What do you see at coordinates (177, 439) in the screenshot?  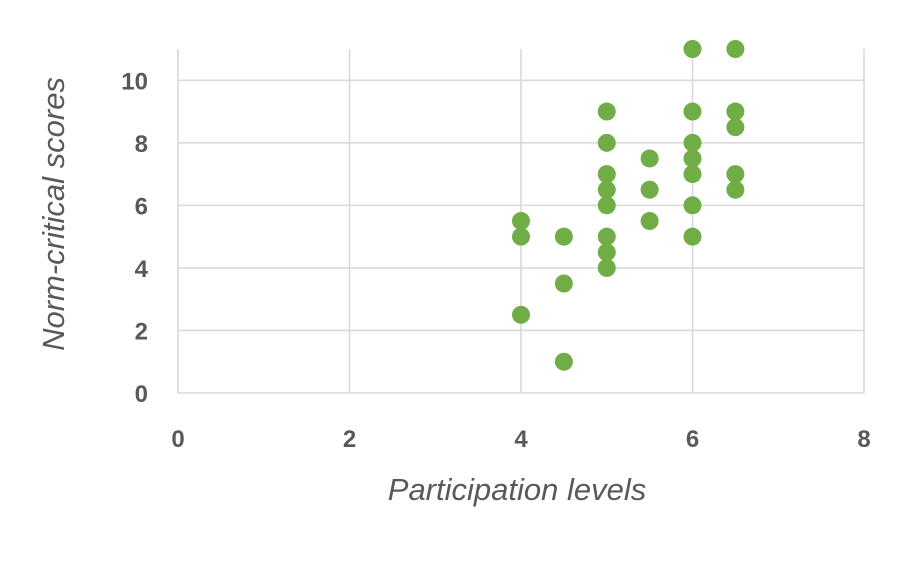 I see `x-tick-label: 0` at bounding box center [177, 439].